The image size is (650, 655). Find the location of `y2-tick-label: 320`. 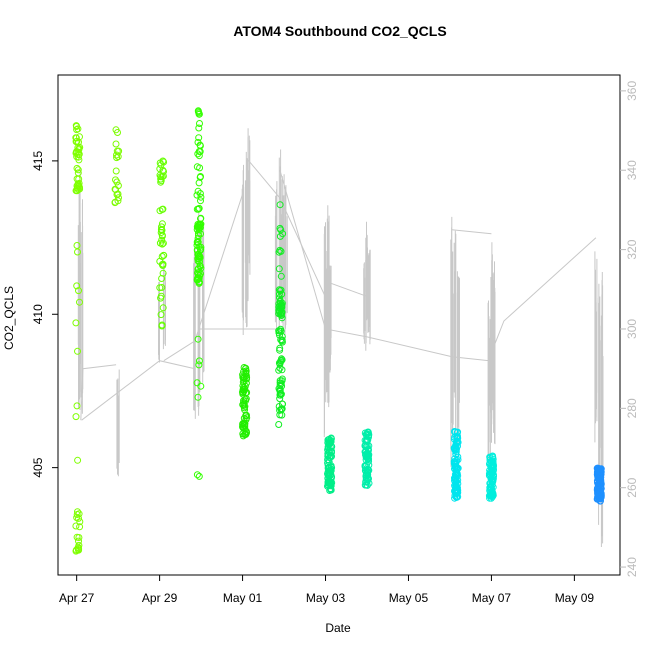

y2-tick-label: 320 is located at coordinates (632, 249).